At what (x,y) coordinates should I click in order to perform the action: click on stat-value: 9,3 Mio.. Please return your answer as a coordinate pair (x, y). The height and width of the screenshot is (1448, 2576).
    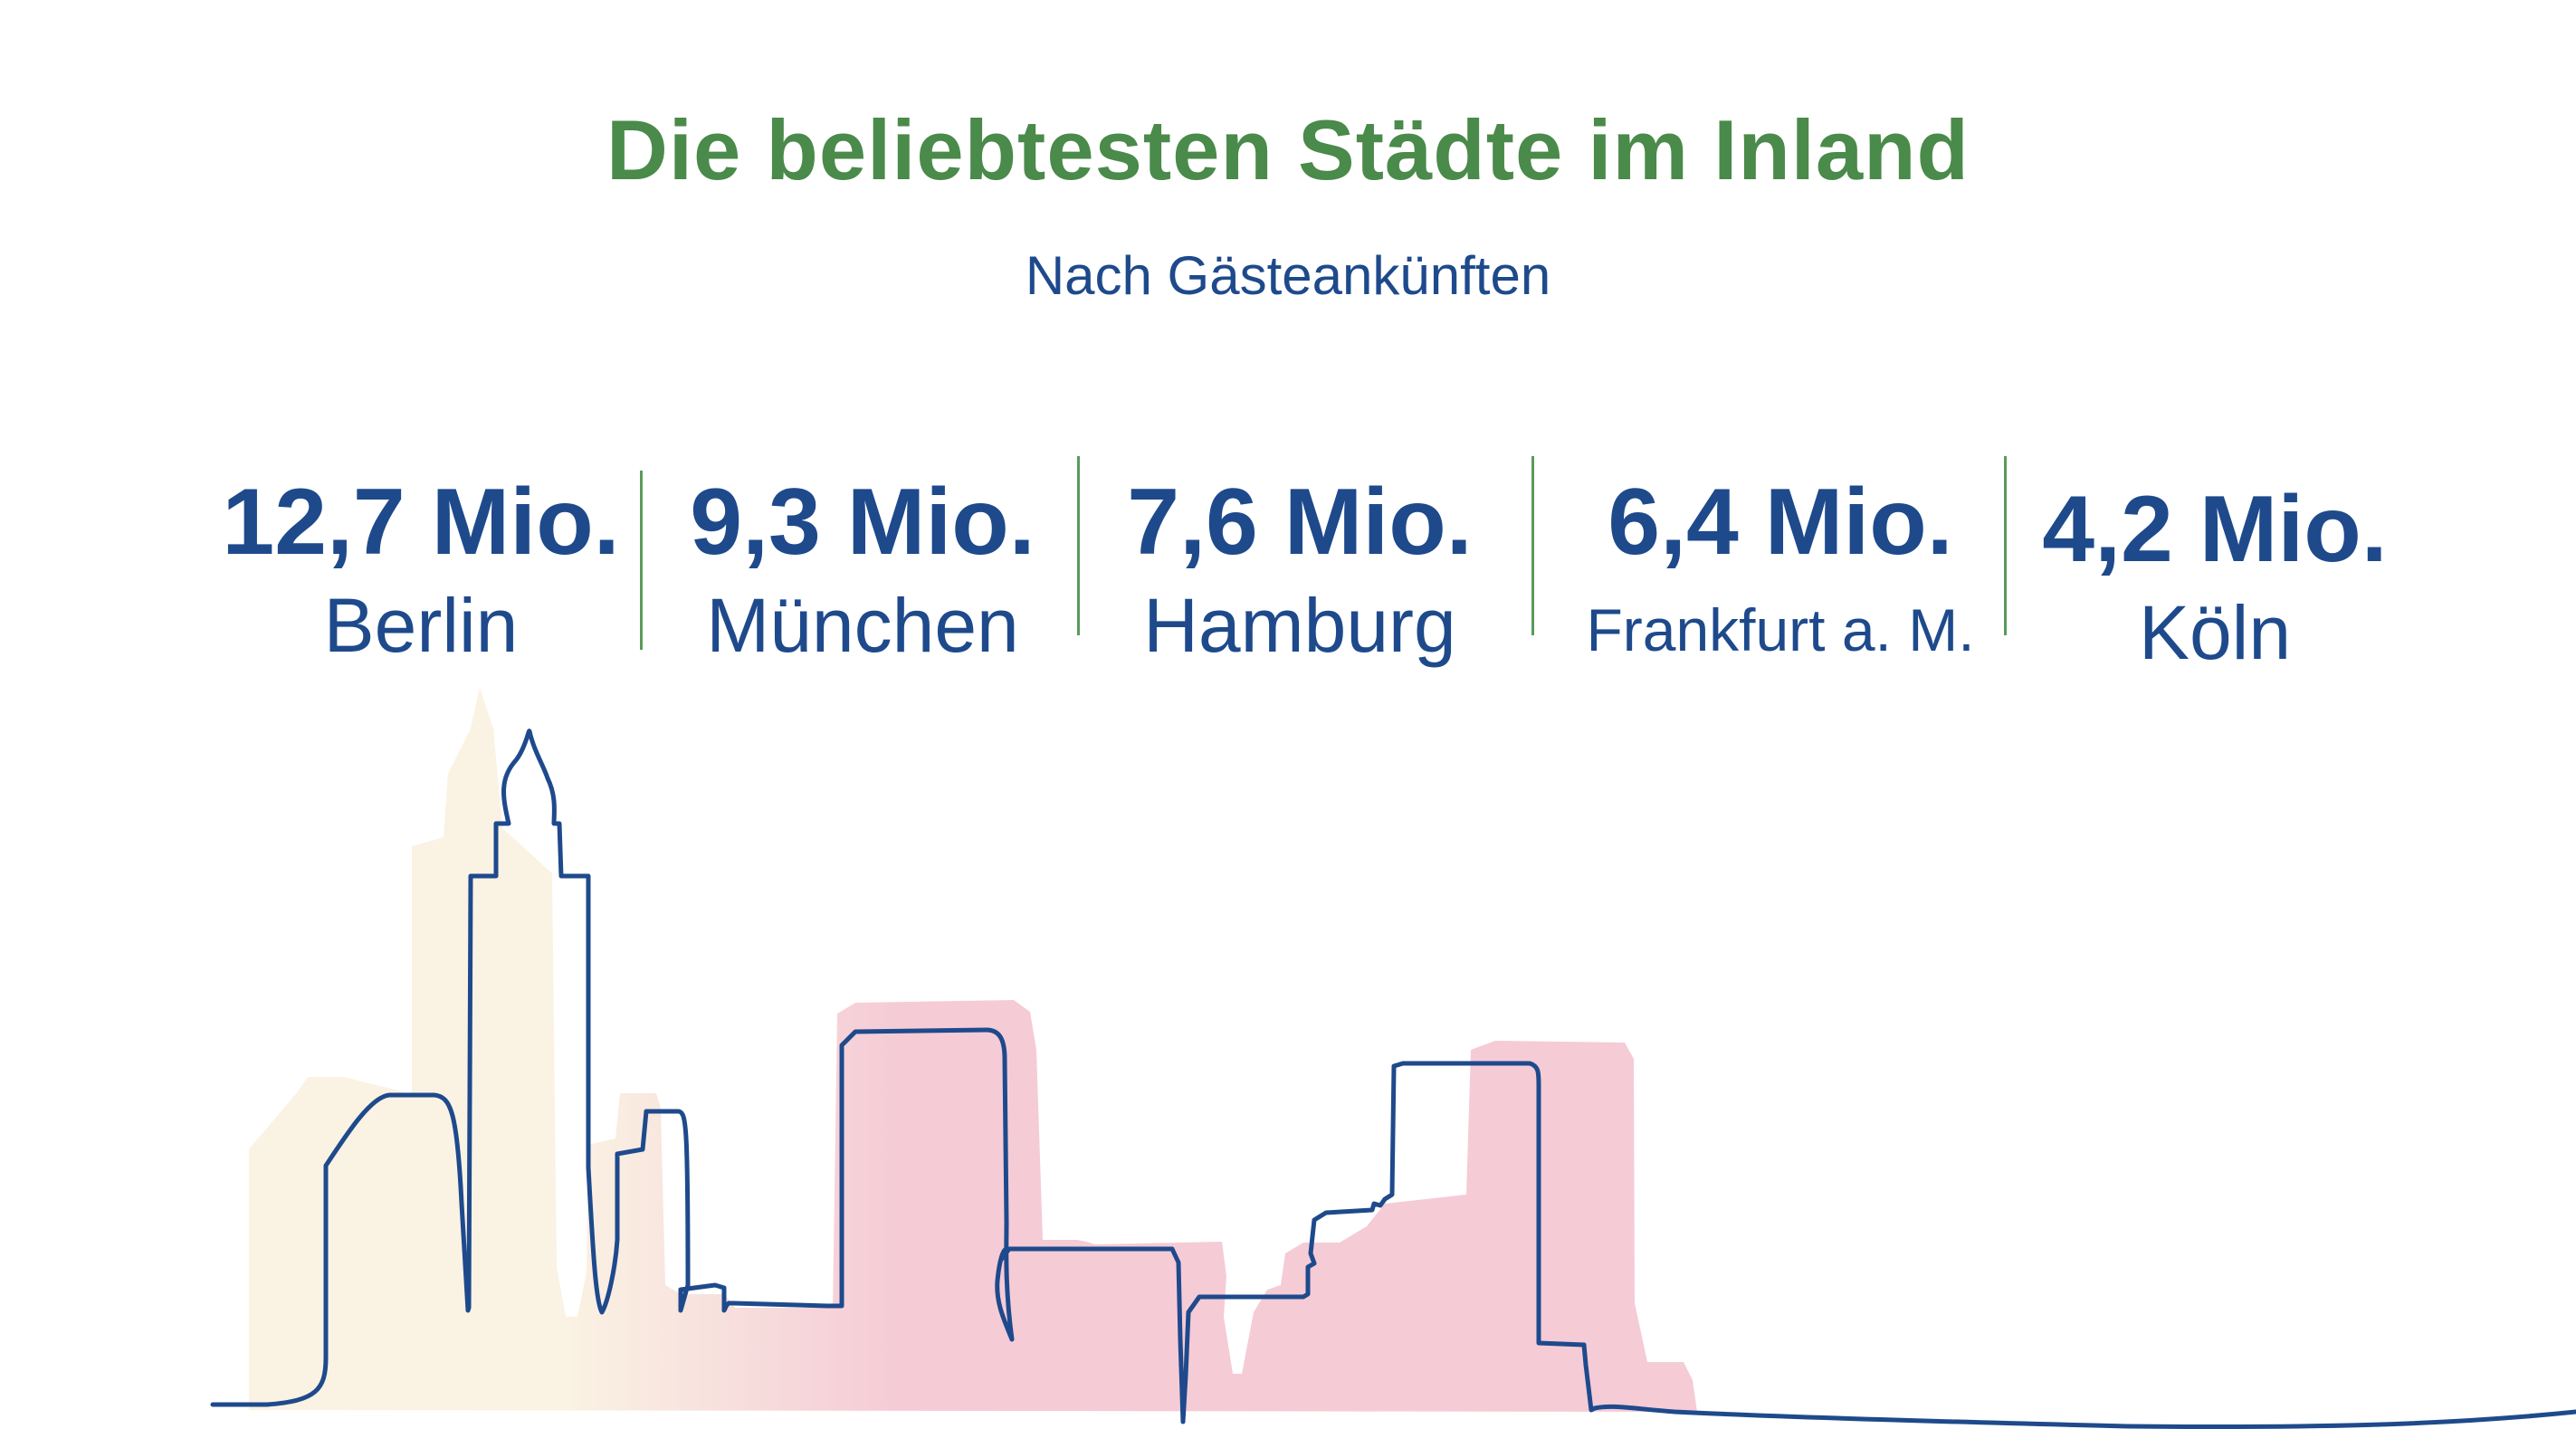
    Looking at the image, I should click on (862, 523).